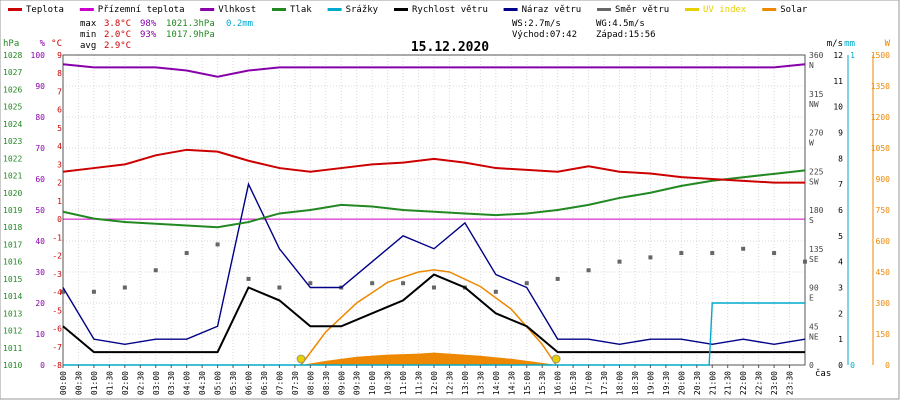 This screenshot has width=900, height=404. Describe the element at coordinates (811, 365) in the screenshot. I see `axis-direction-tick: 0` at that location.